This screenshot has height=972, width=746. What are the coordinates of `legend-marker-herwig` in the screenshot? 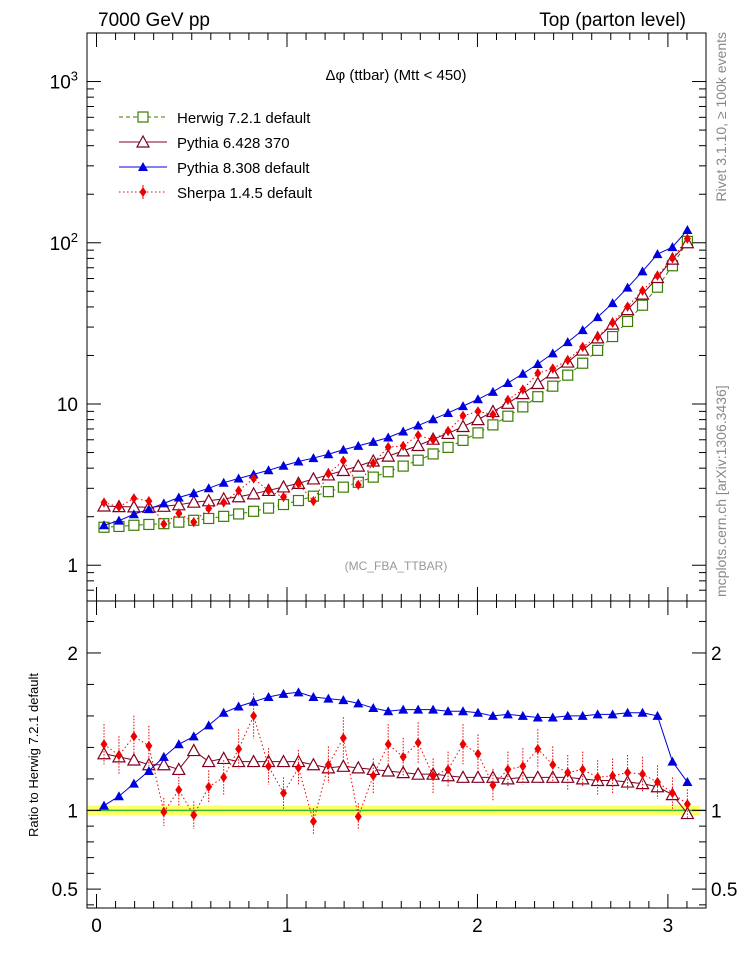 It's located at (143, 117).